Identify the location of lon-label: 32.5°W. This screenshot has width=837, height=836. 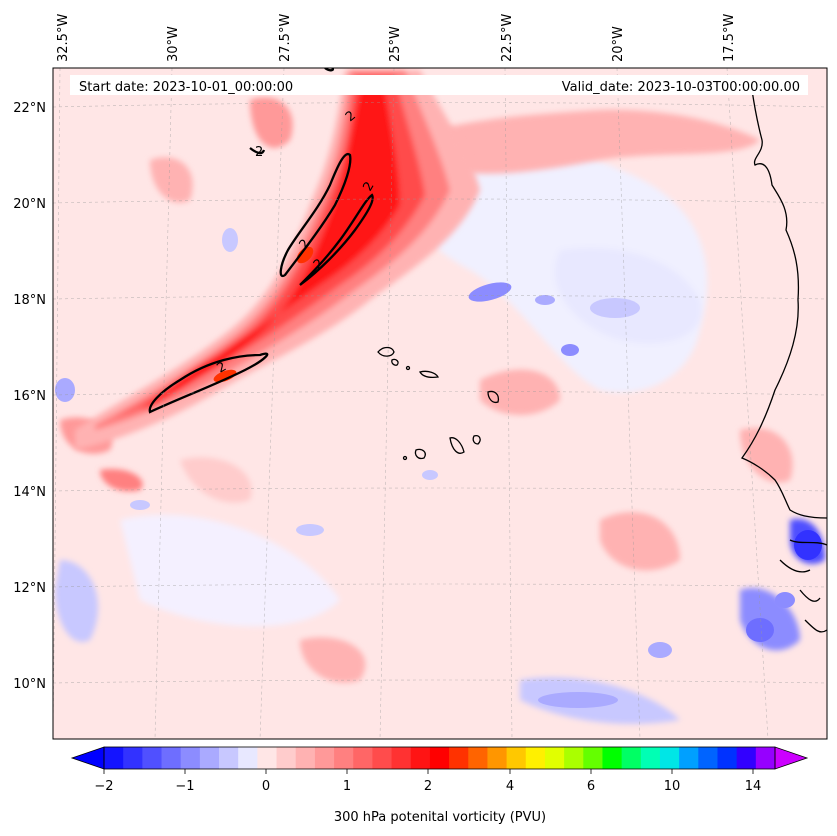
(63, 38).